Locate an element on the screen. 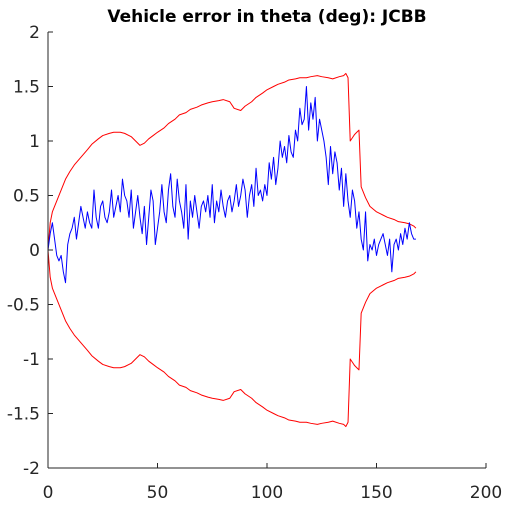 Image resolution: width=507 pixels, height=505 pixels. y-tick-label: 2 is located at coordinates (34, 33).